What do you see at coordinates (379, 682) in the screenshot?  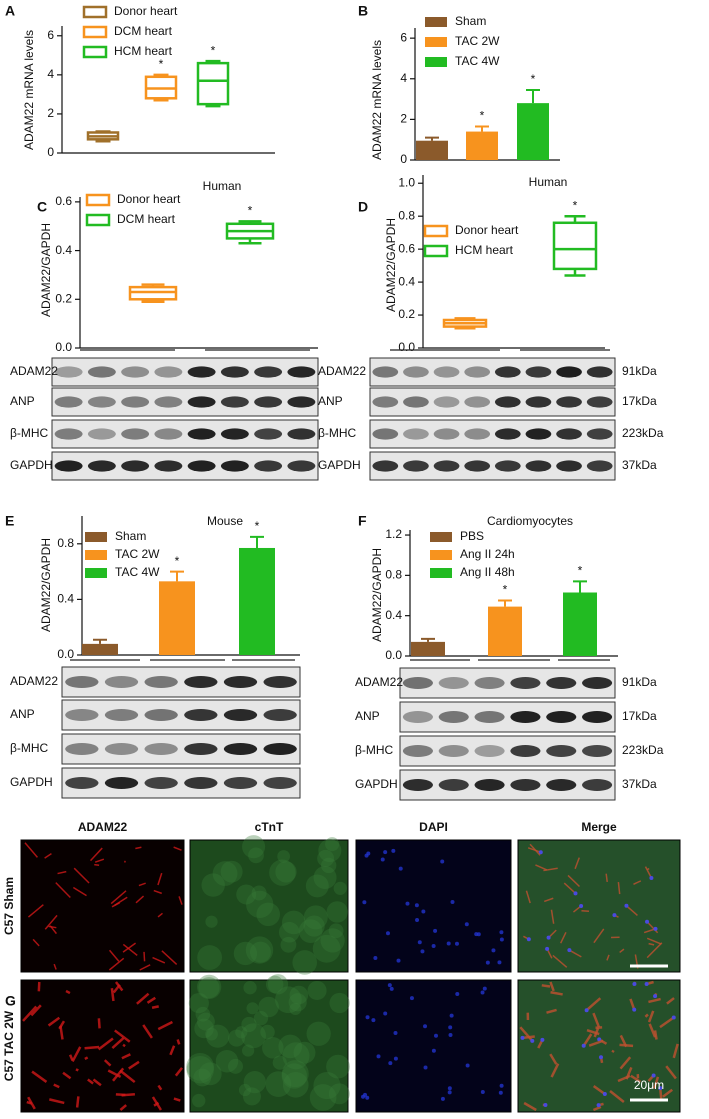 I see `blot-row-label: ADAM22` at bounding box center [379, 682].